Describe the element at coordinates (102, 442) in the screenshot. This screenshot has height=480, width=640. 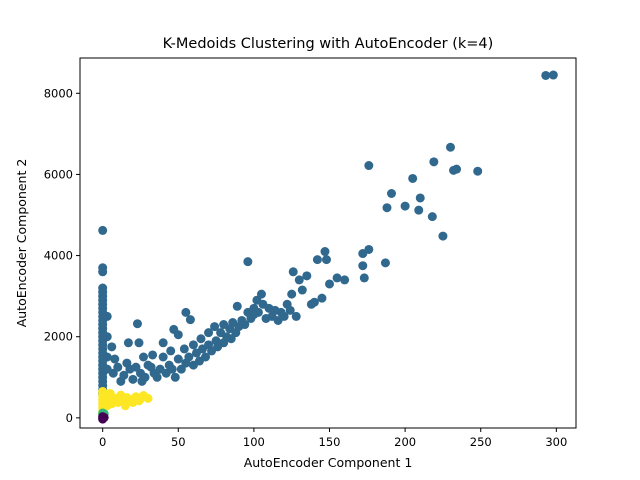
I see `x-tick-label: 0` at that location.